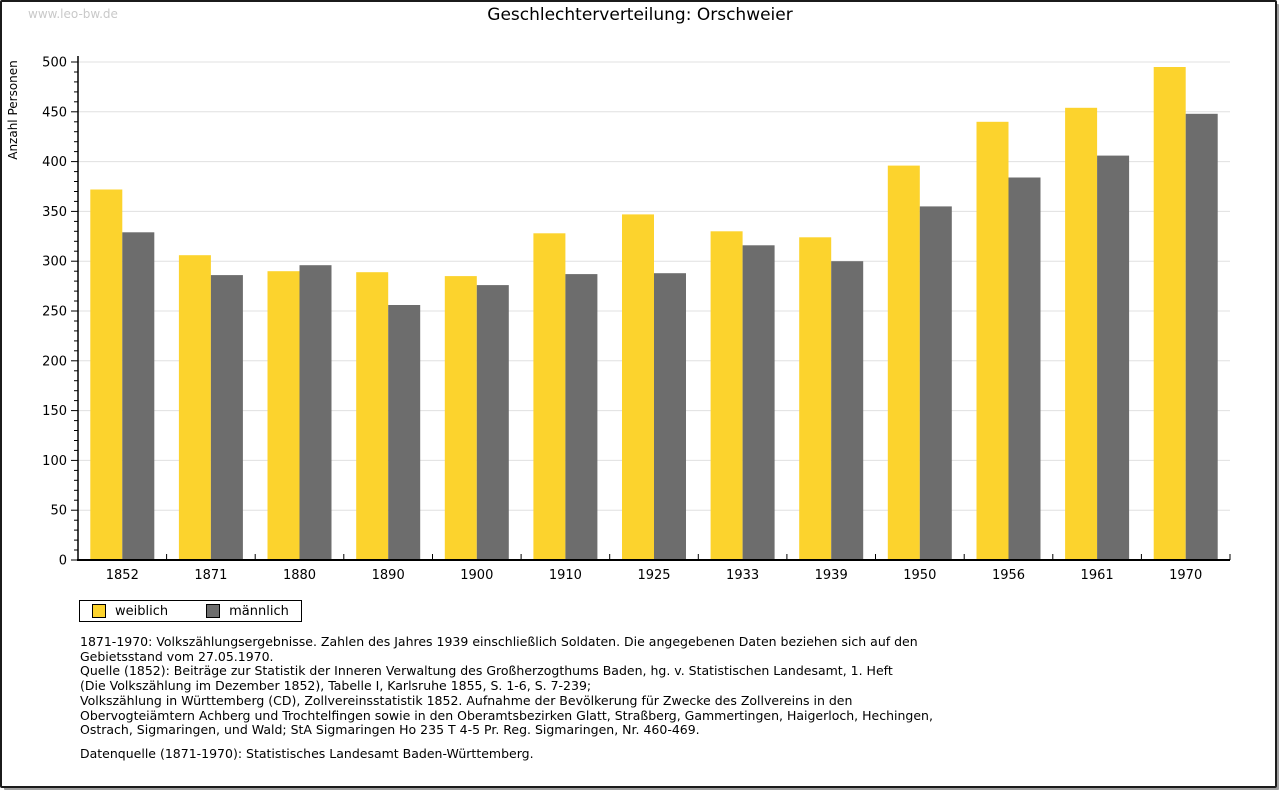 This screenshot has height=791, width=1280. I want to click on bar-weiblich-1950, so click(903, 362).